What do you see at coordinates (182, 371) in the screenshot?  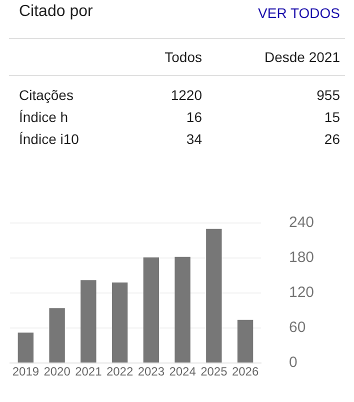 I see `x-tick-label: 2024` at bounding box center [182, 371].